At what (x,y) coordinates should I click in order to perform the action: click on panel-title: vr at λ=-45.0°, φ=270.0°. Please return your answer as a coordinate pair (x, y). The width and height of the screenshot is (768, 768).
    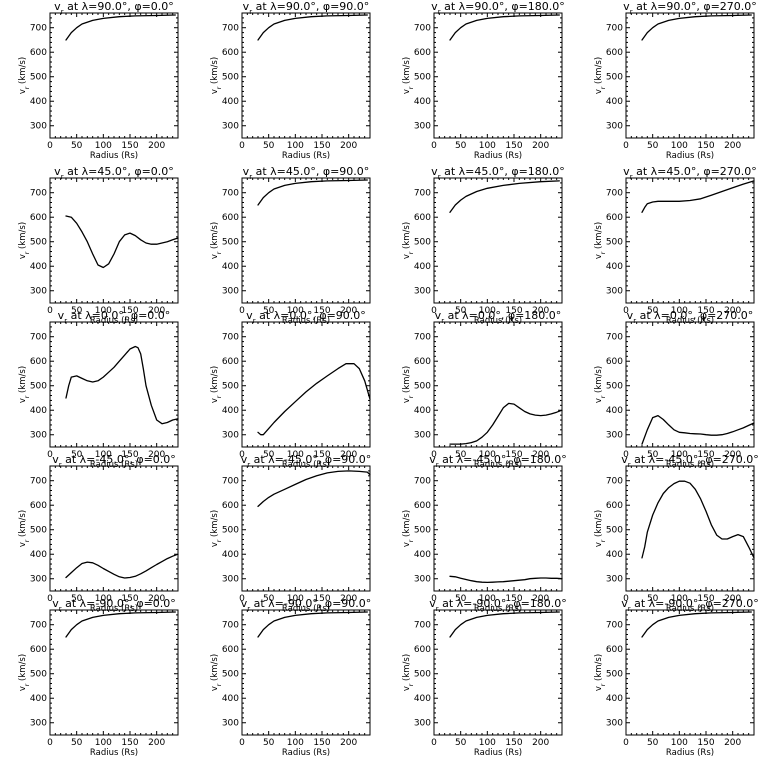
    Looking at the image, I should click on (690, 461).